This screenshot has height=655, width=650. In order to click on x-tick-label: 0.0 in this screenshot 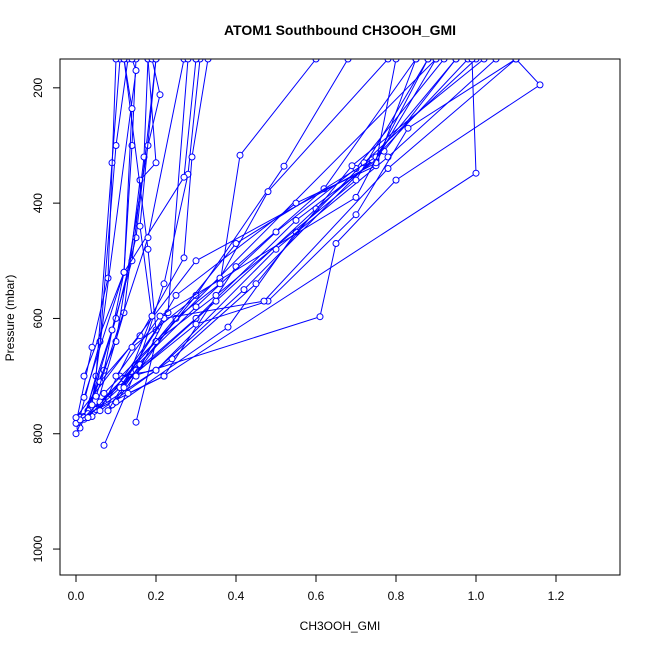, I will do `click(76, 596)`.